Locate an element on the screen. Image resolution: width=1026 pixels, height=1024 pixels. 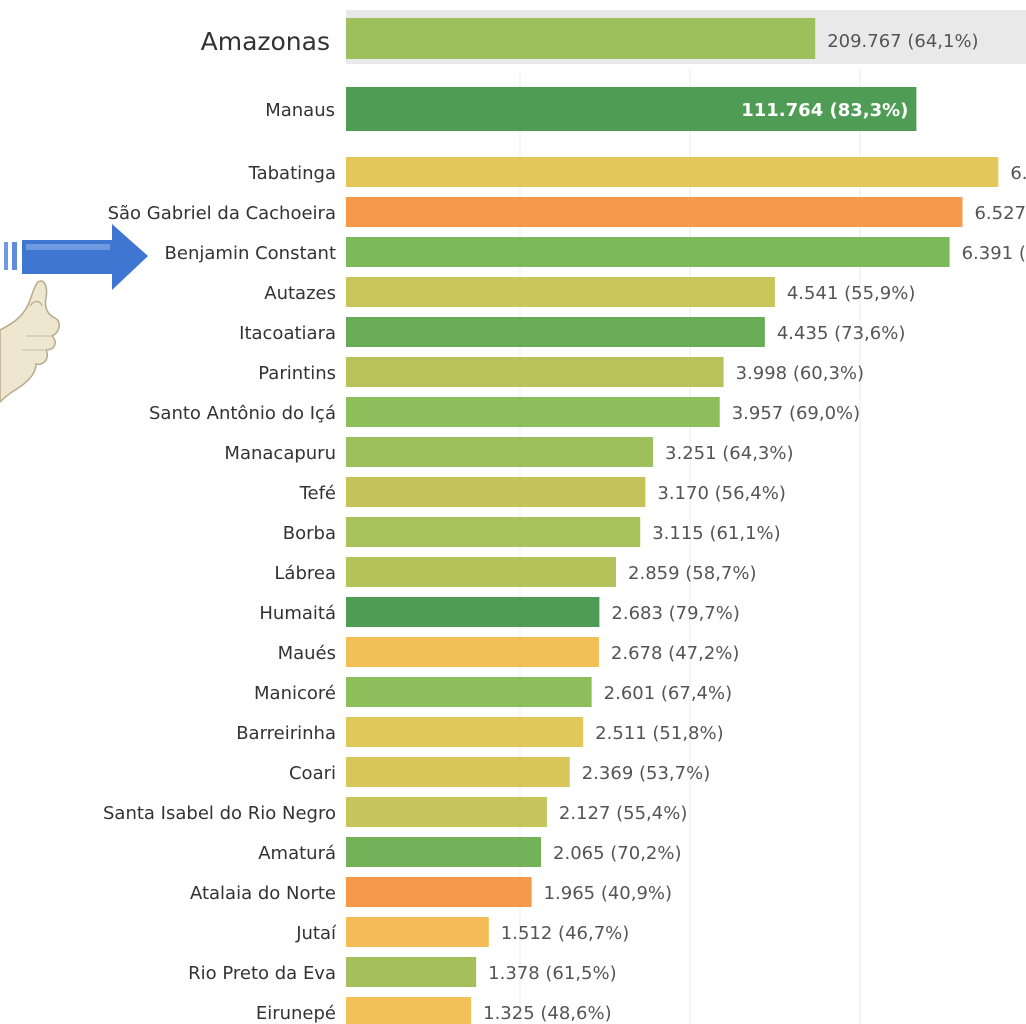
category-label: Autazes is located at coordinates (300, 293).